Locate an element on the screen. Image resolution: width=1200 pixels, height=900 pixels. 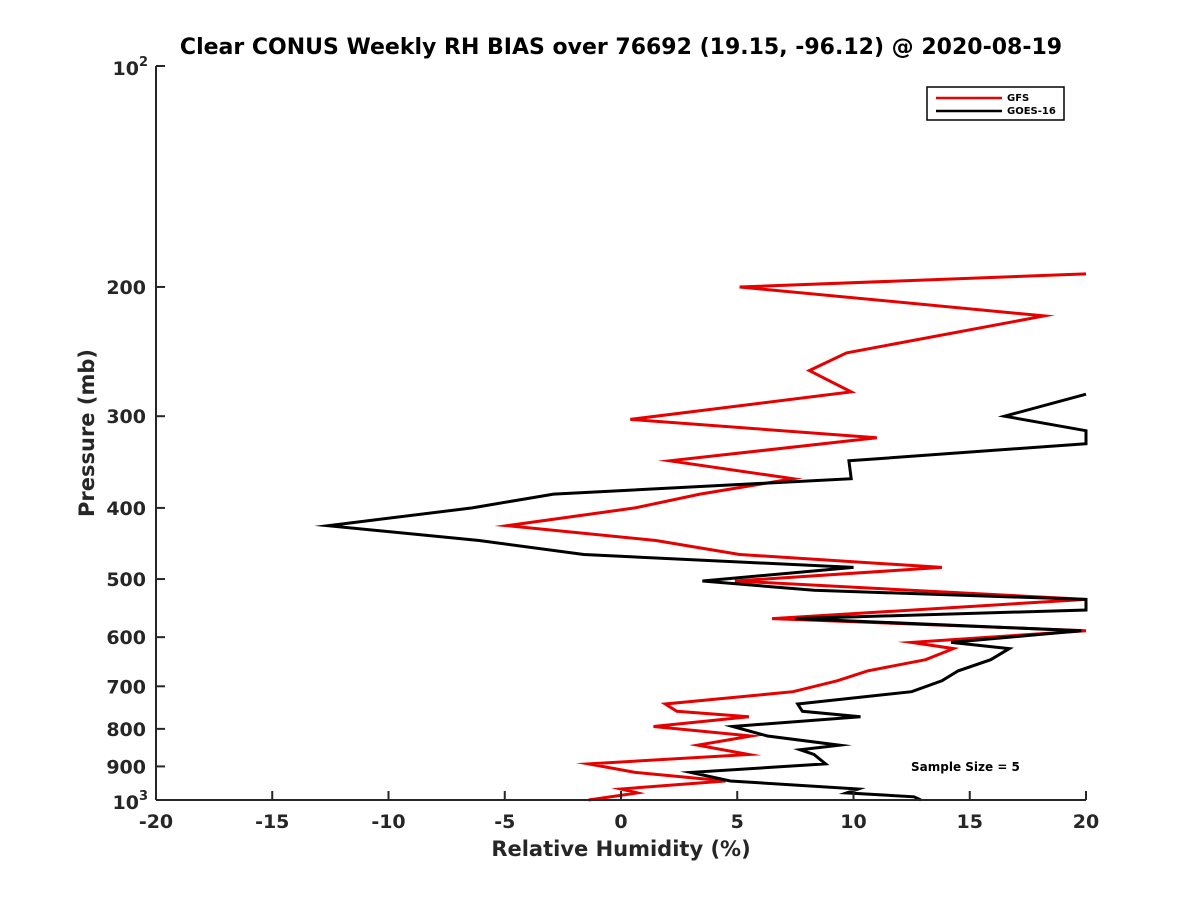
x-tick-label: 10 is located at coordinates (853, 822).